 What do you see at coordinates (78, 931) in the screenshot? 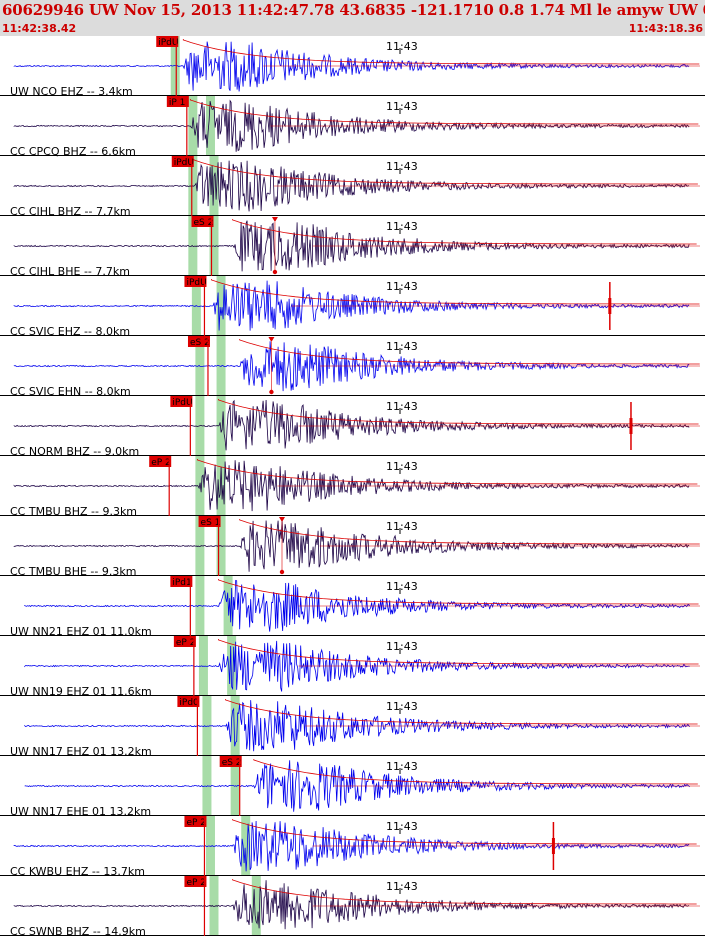
I see `station-label: CC SWNB BHZ -- 14.9km` at bounding box center [78, 931].